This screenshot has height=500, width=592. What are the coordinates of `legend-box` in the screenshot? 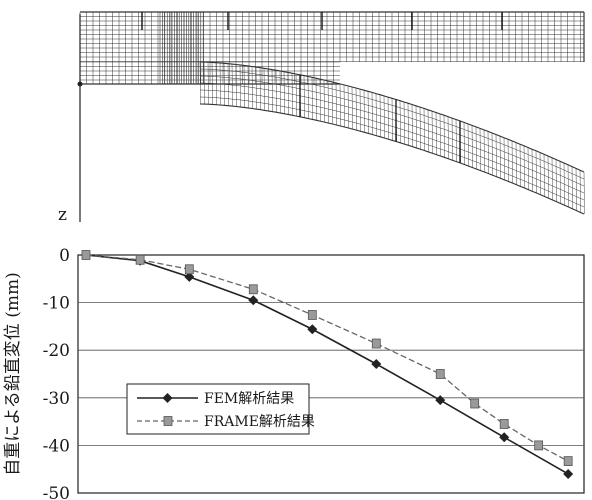 It's located at (218, 409).